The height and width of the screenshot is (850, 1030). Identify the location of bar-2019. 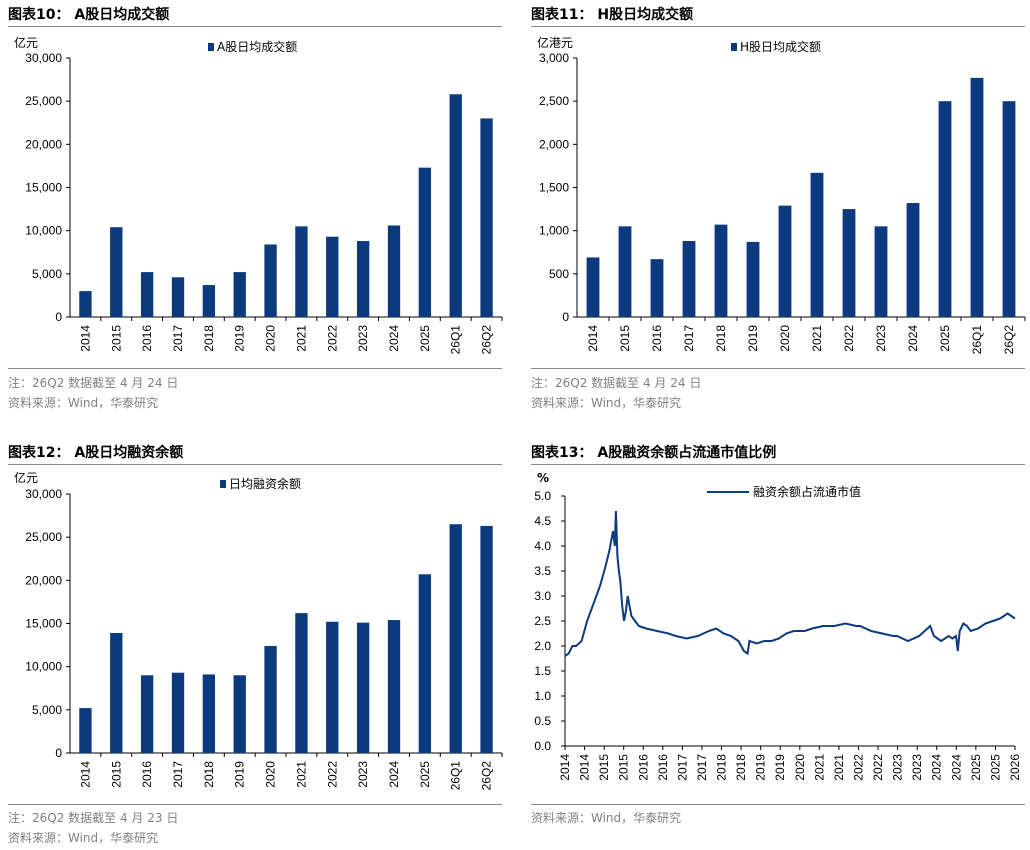
(239, 714).